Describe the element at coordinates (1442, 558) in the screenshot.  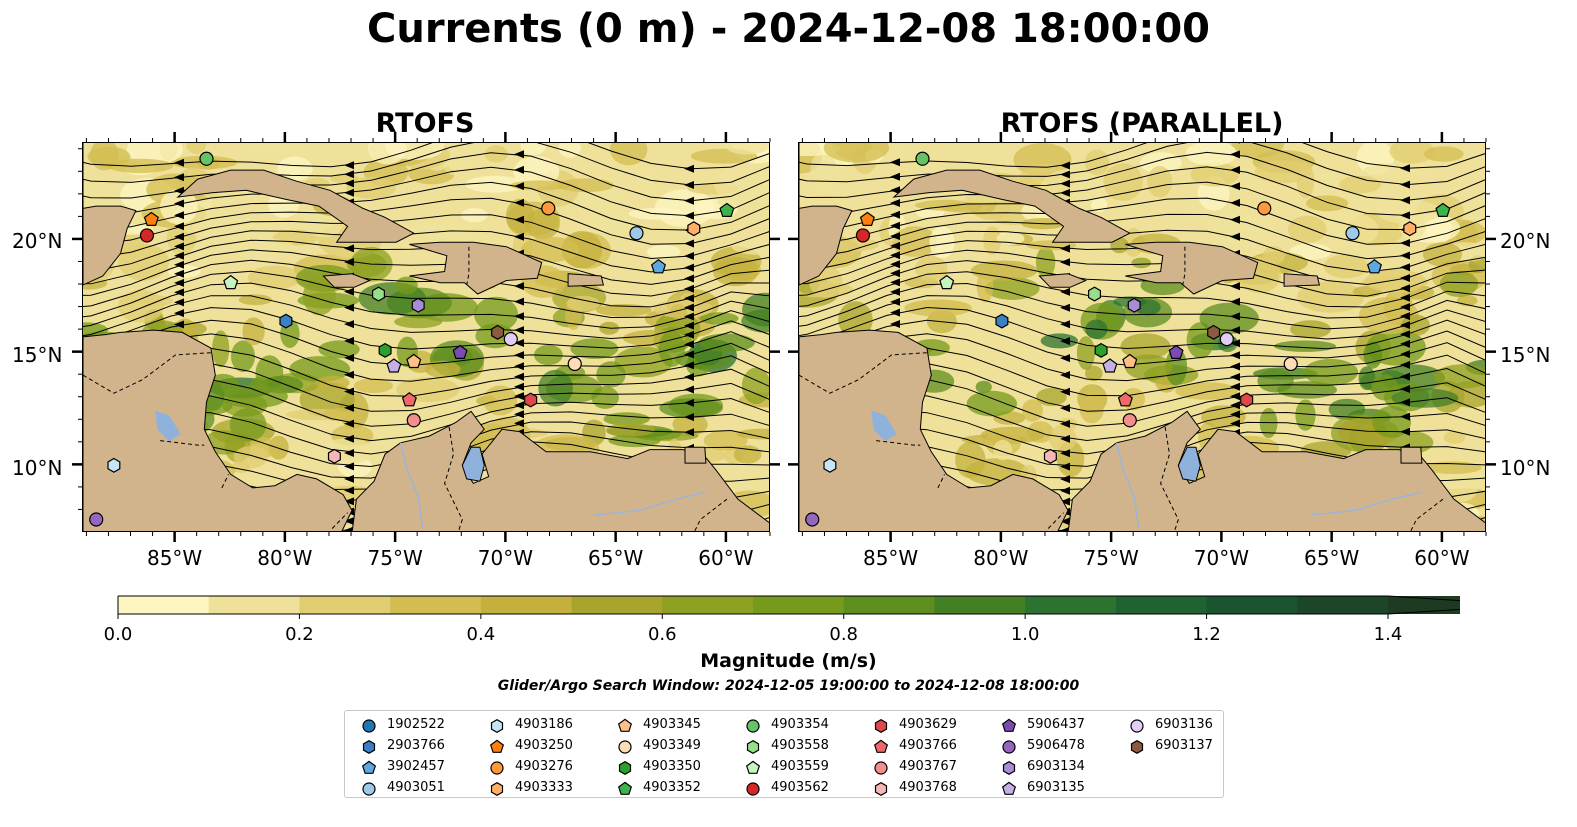
I see `lon-label: 60°W` at that location.